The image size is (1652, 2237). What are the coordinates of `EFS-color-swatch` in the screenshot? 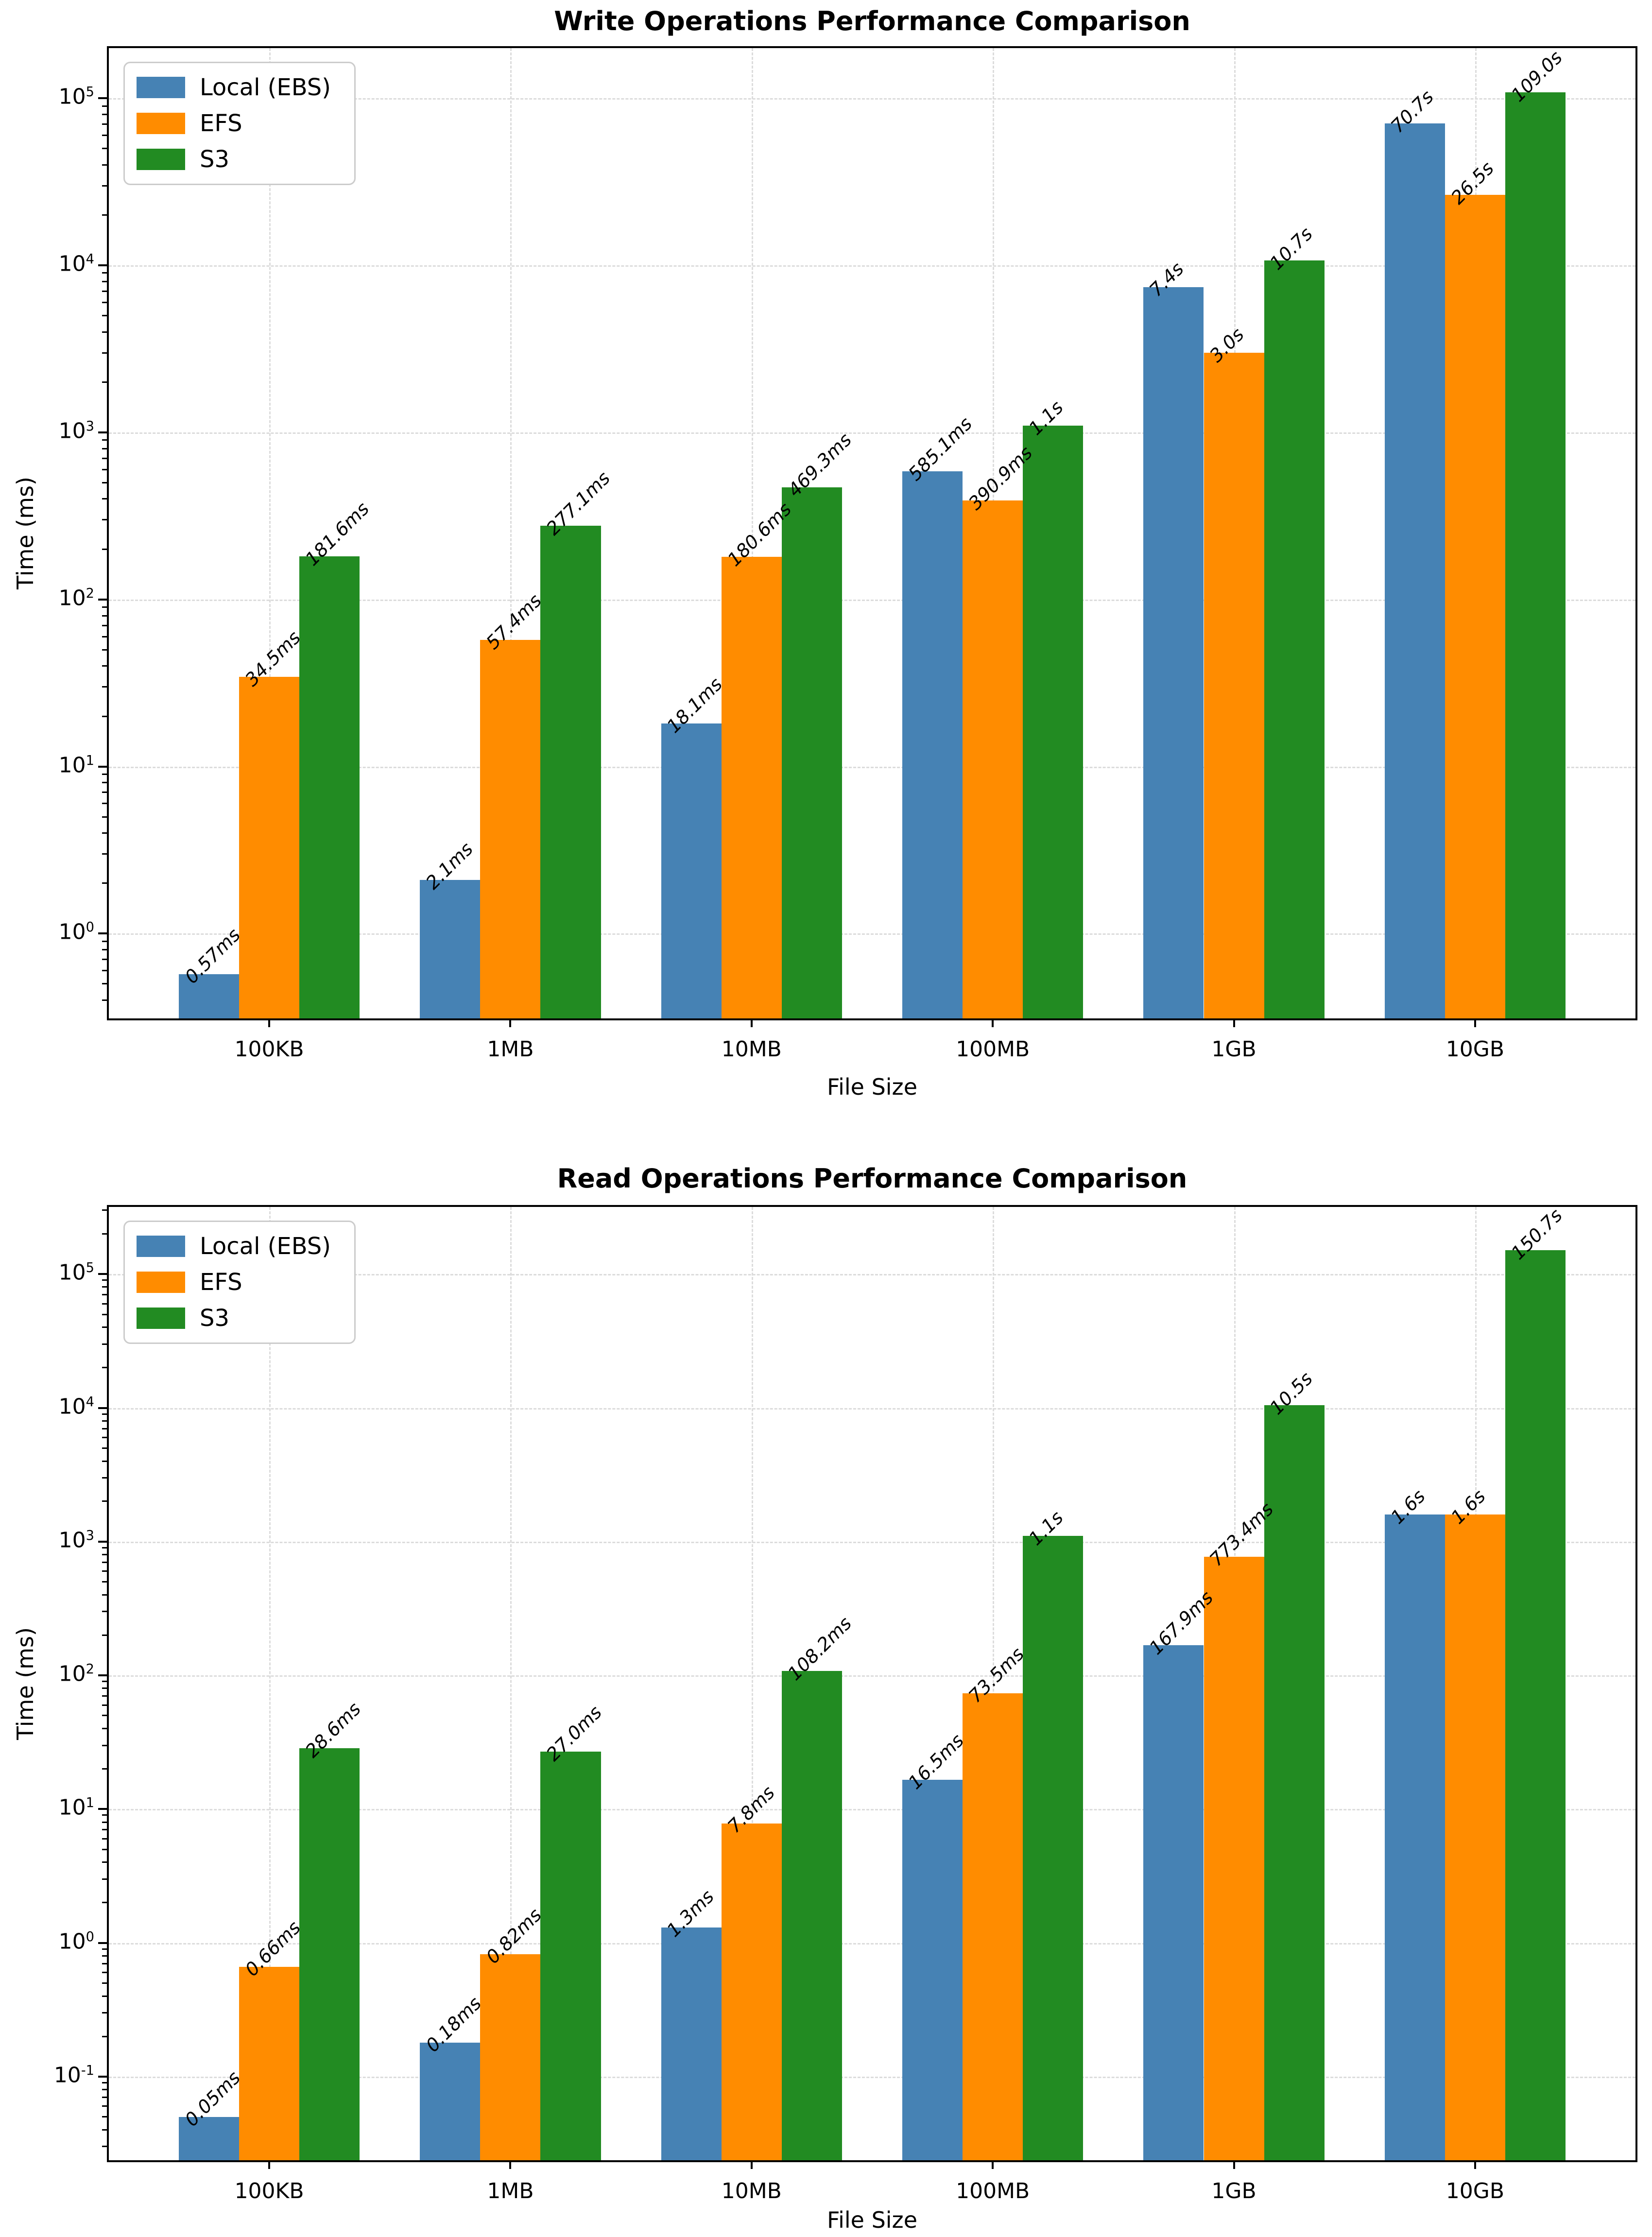 It's located at (161, 1283).